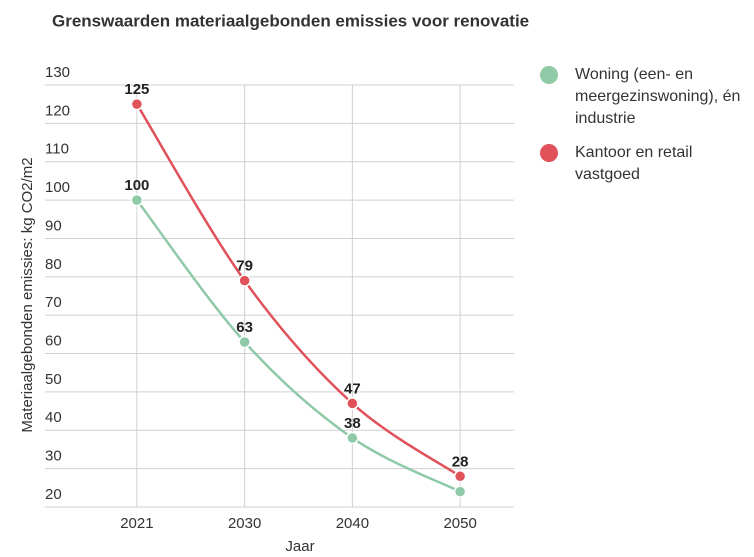 Image resolution: width=754 pixels, height=557 pixels. Describe the element at coordinates (634, 163) in the screenshot. I see `legend-label: Kantoor en retail vastgoed` at that location.